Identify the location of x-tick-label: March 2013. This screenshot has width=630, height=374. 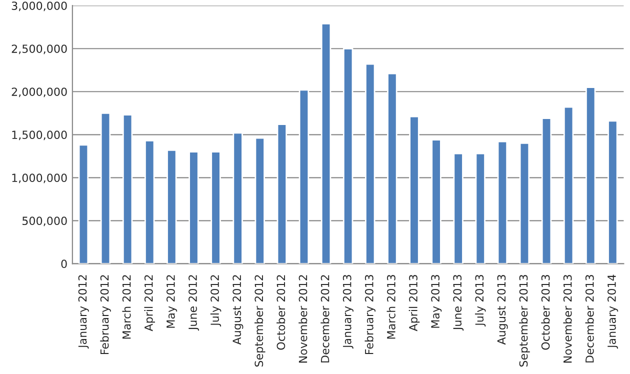
(391, 306).